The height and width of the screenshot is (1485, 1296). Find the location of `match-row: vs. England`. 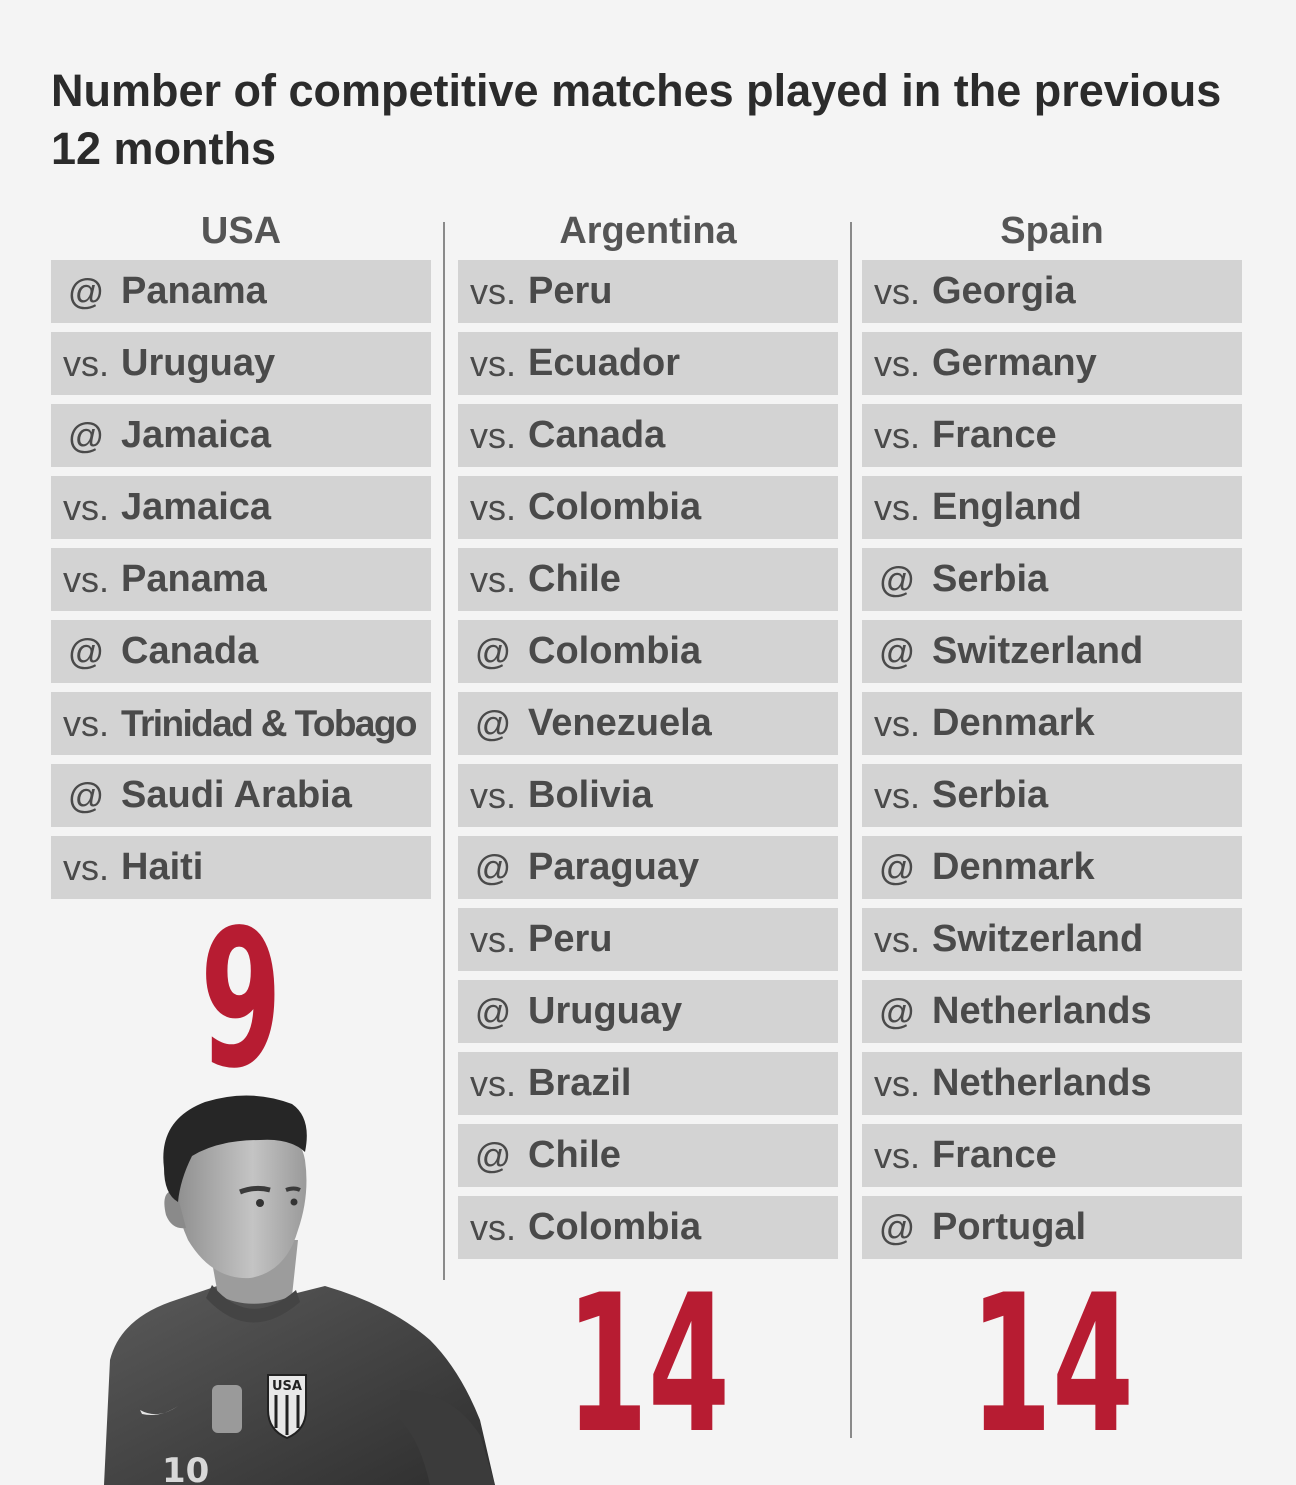

match-row: vs. England is located at coordinates (1052, 507).